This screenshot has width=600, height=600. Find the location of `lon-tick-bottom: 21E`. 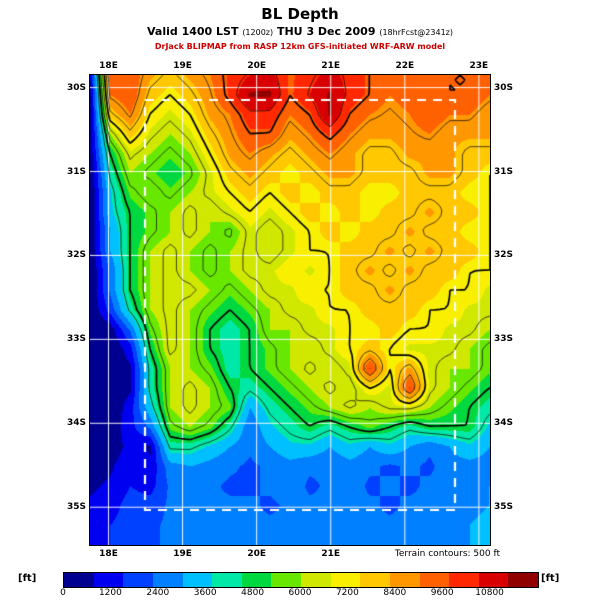

lon-tick-bottom: 21E is located at coordinates (331, 554).